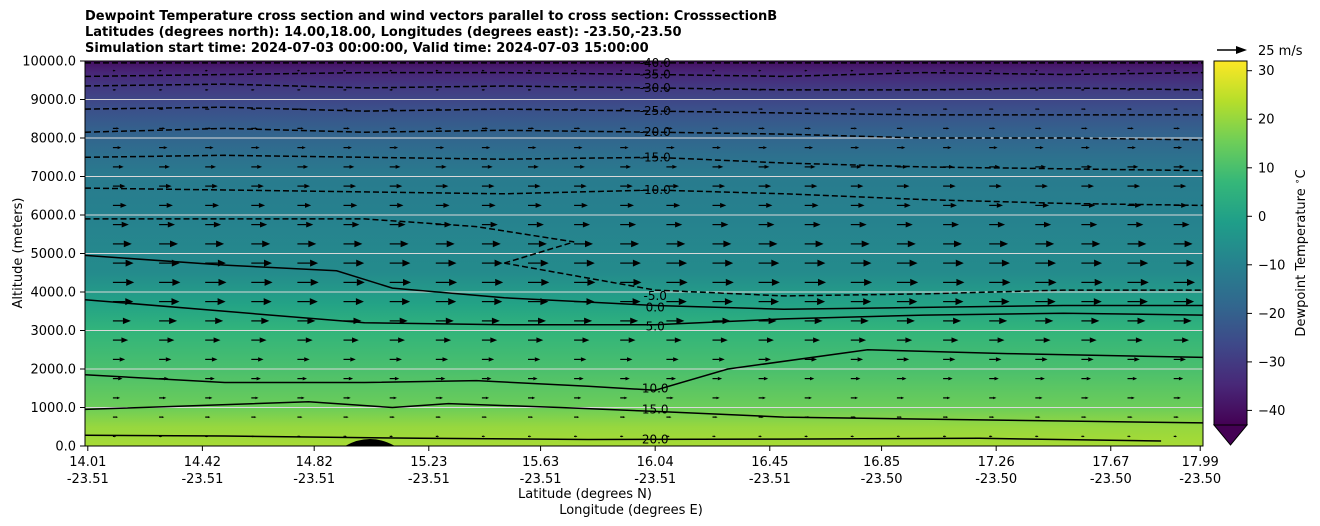 Image resolution: width=1320 pixels, height=526 pixels. What do you see at coordinates (655, 307) in the screenshot?
I see `contour-label: 0.0` at bounding box center [655, 307].